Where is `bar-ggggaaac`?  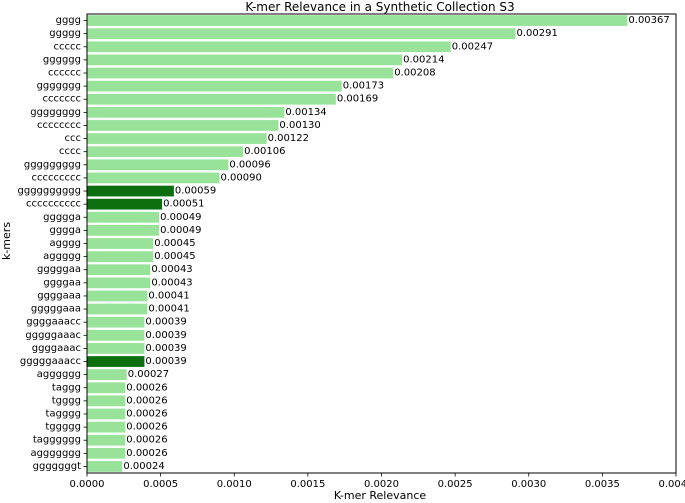
bar-ggggaaac is located at coordinates (116, 348).